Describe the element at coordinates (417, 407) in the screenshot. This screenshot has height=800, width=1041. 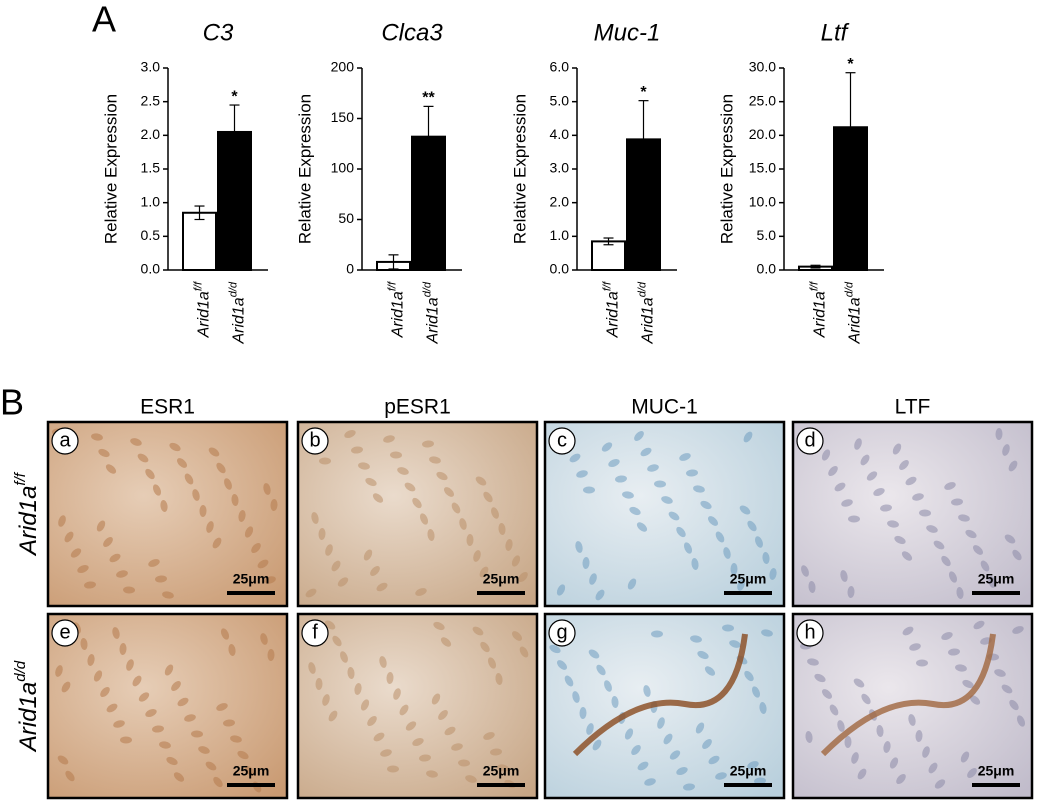
I see `column-header: pESR1` at that location.